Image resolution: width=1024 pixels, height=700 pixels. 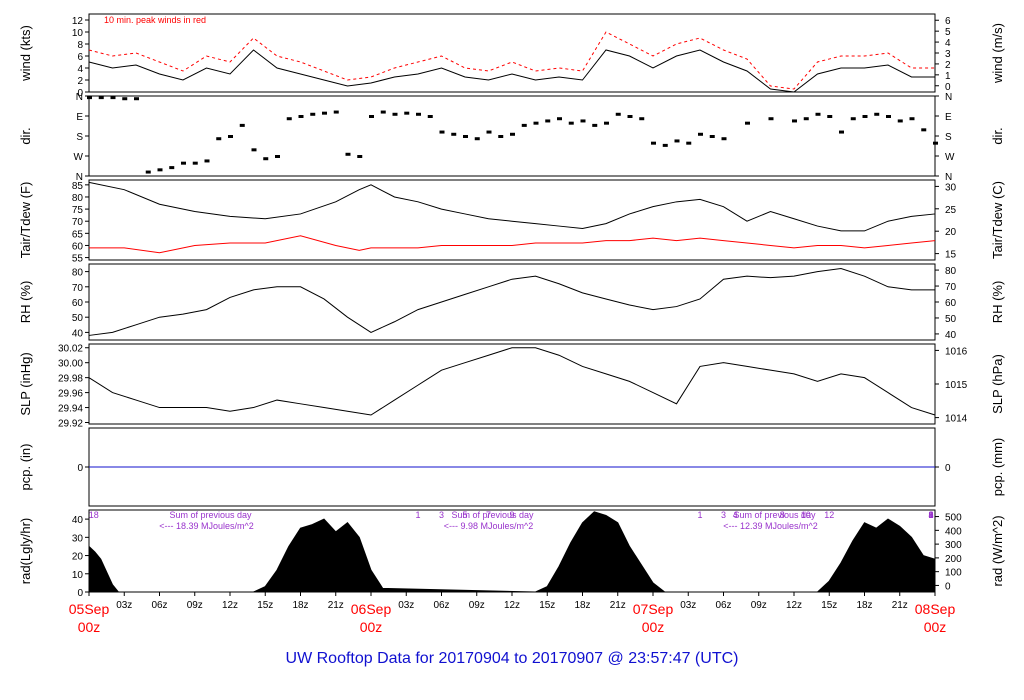 I want to click on rad-ytick-label-right: 0, so click(x=948, y=586).